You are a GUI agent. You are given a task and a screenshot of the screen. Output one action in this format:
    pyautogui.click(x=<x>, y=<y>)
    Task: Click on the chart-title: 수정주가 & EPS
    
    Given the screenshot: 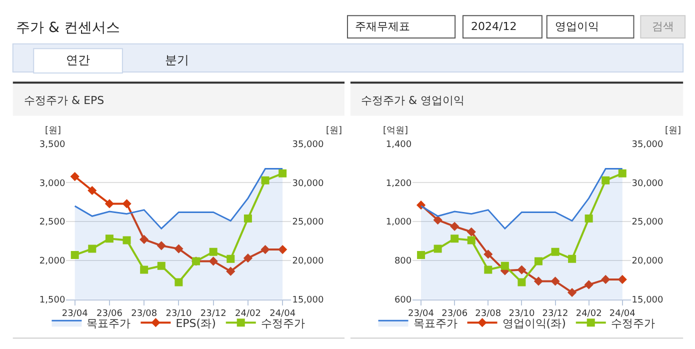 What is the action you would take?
    pyautogui.click(x=64, y=100)
    